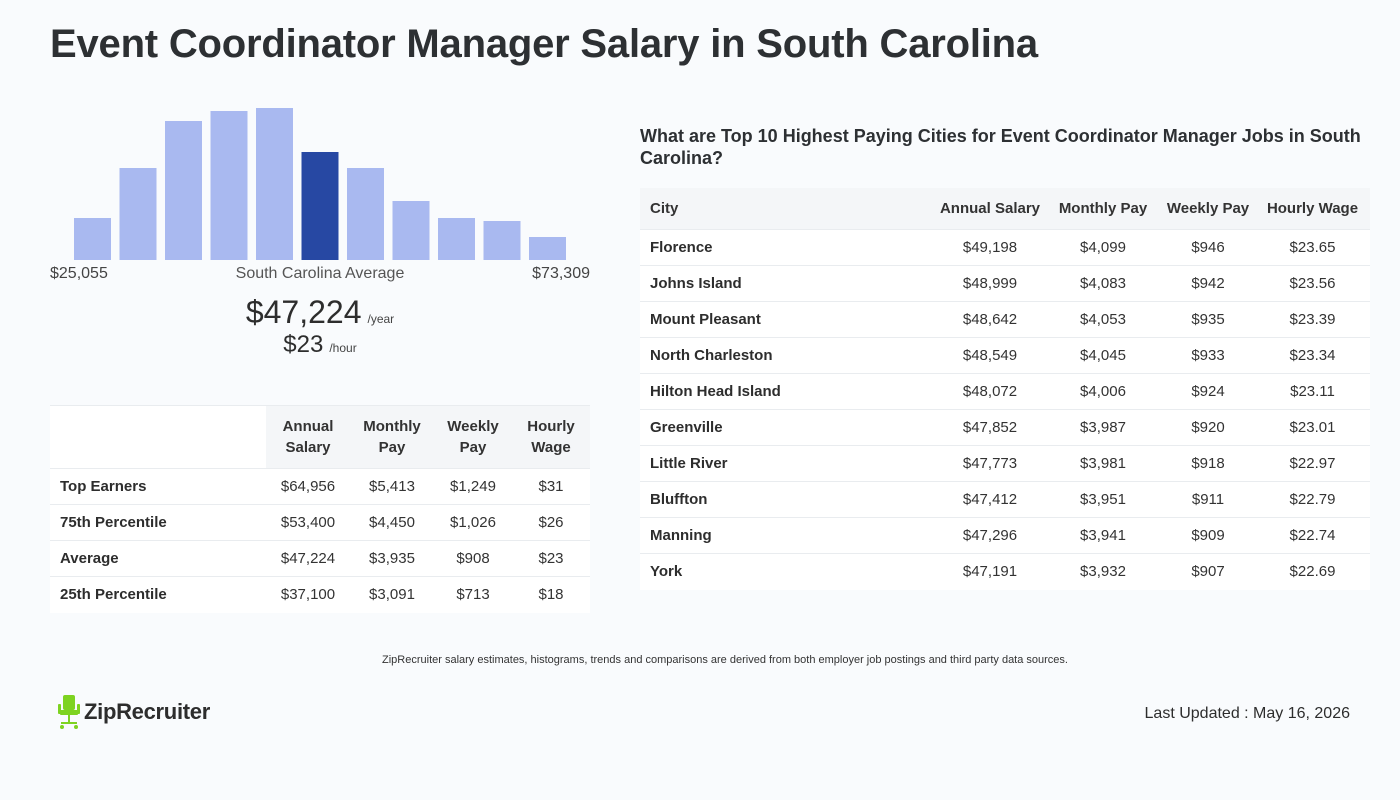 Image resolution: width=1400 pixels, height=800 pixels. Describe the element at coordinates (787, 209) in the screenshot. I see `header-city: City` at that location.